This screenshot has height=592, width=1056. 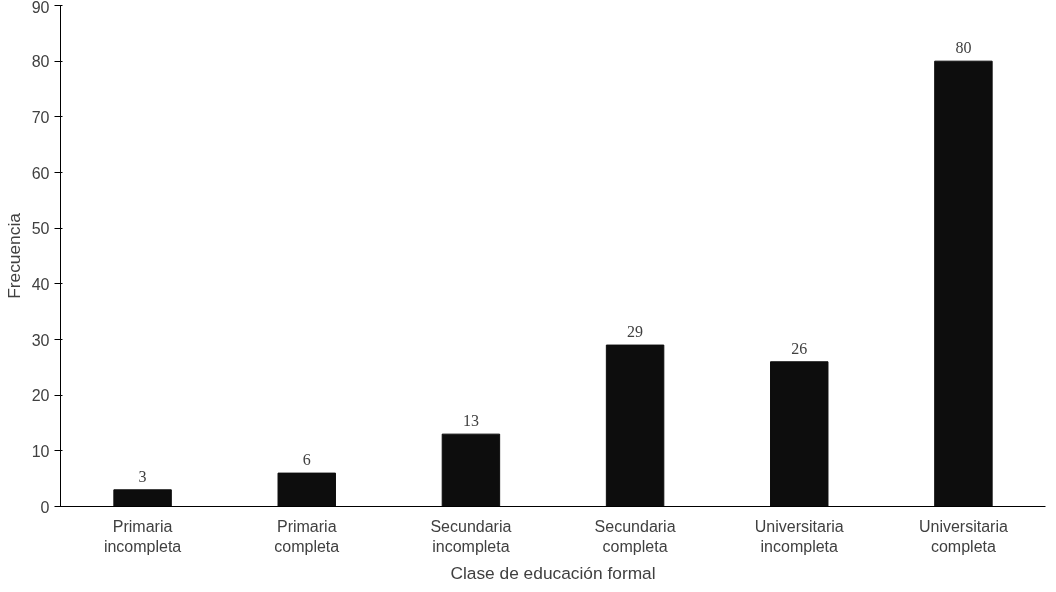 What do you see at coordinates (471, 536) in the screenshot?
I see `x-tick-label: Secundaria incompleta` at bounding box center [471, 536].